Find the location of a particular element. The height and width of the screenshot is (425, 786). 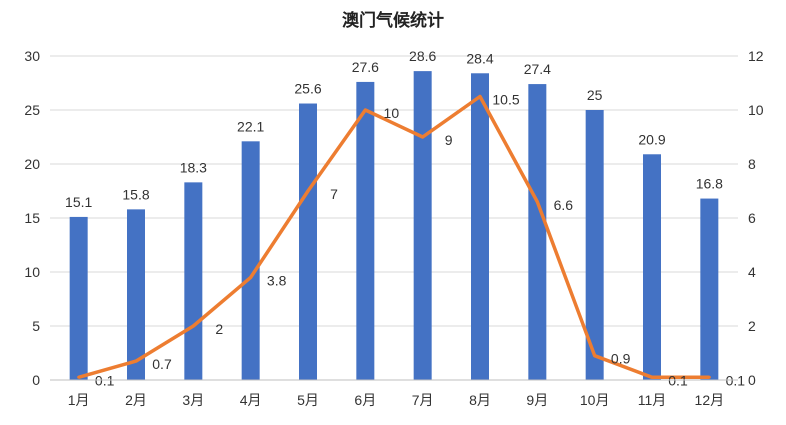

line-data-label: 9 is located at coordinates (449, 140).